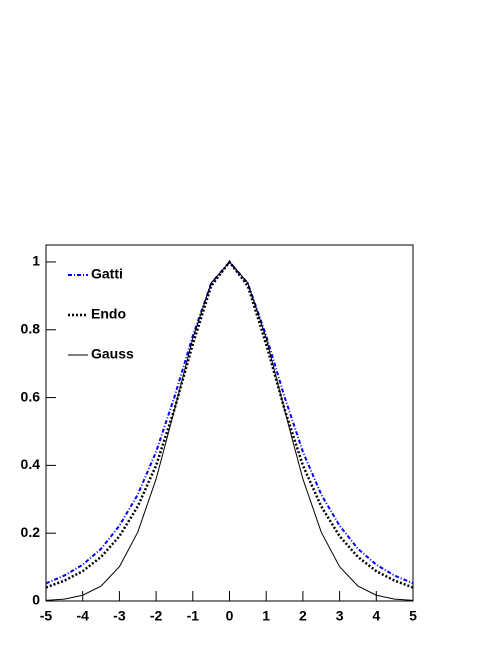 The width and height of the screenshot is (498, 645). What do you see at coordinates (340, 616) in the screenshot?
I see `x-tick-label: 3` at bounding box center [340, 616].